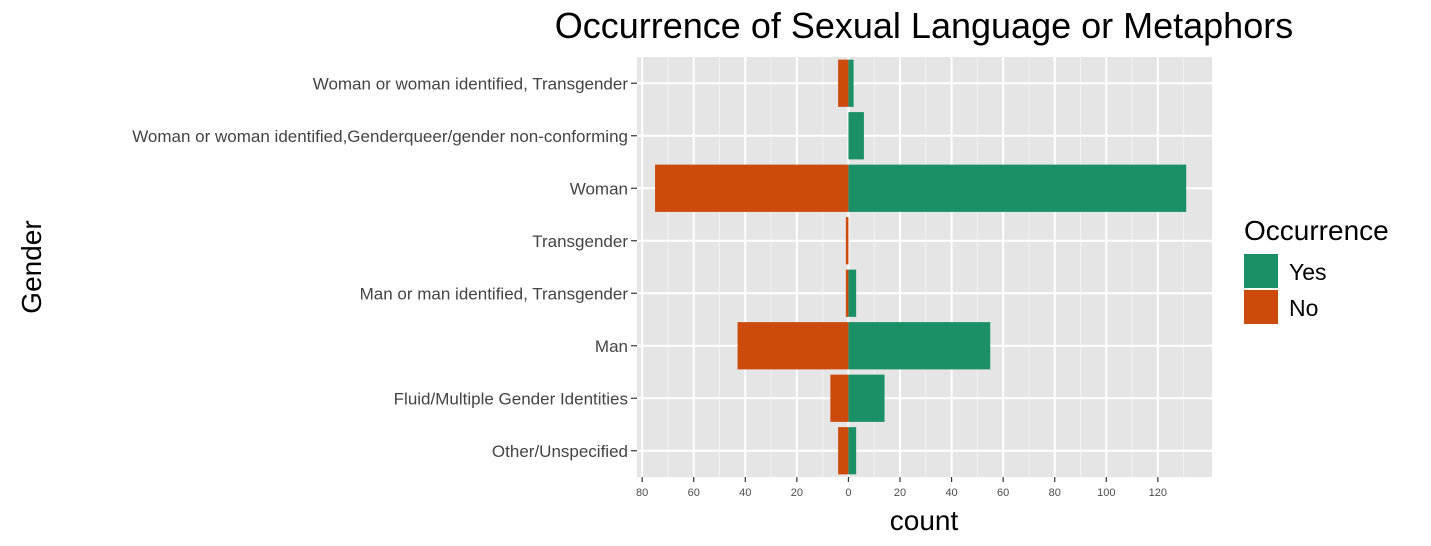 This screenshot has width=1431, height=546. What do you see at coordinates (1261, 307) in the screenshot?
I see `legend-swatch-no` at bounding box center [1261, 307].